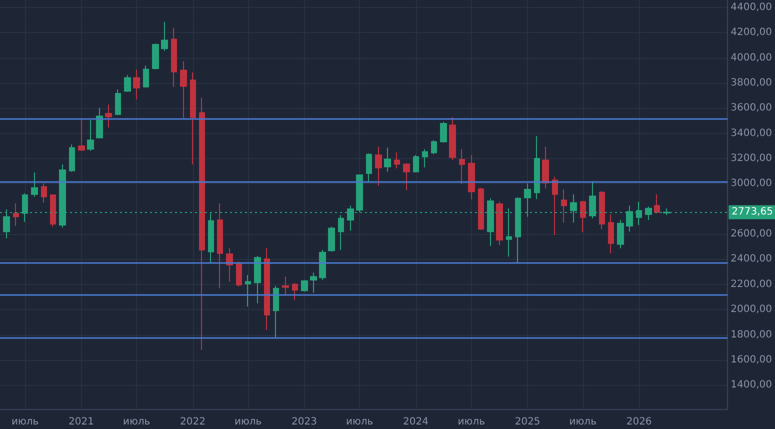  What do you see at coordinates (751, 158) in the screenshot?
I see `y-tick-label: 3200,00` at bounding box center [751, 158].